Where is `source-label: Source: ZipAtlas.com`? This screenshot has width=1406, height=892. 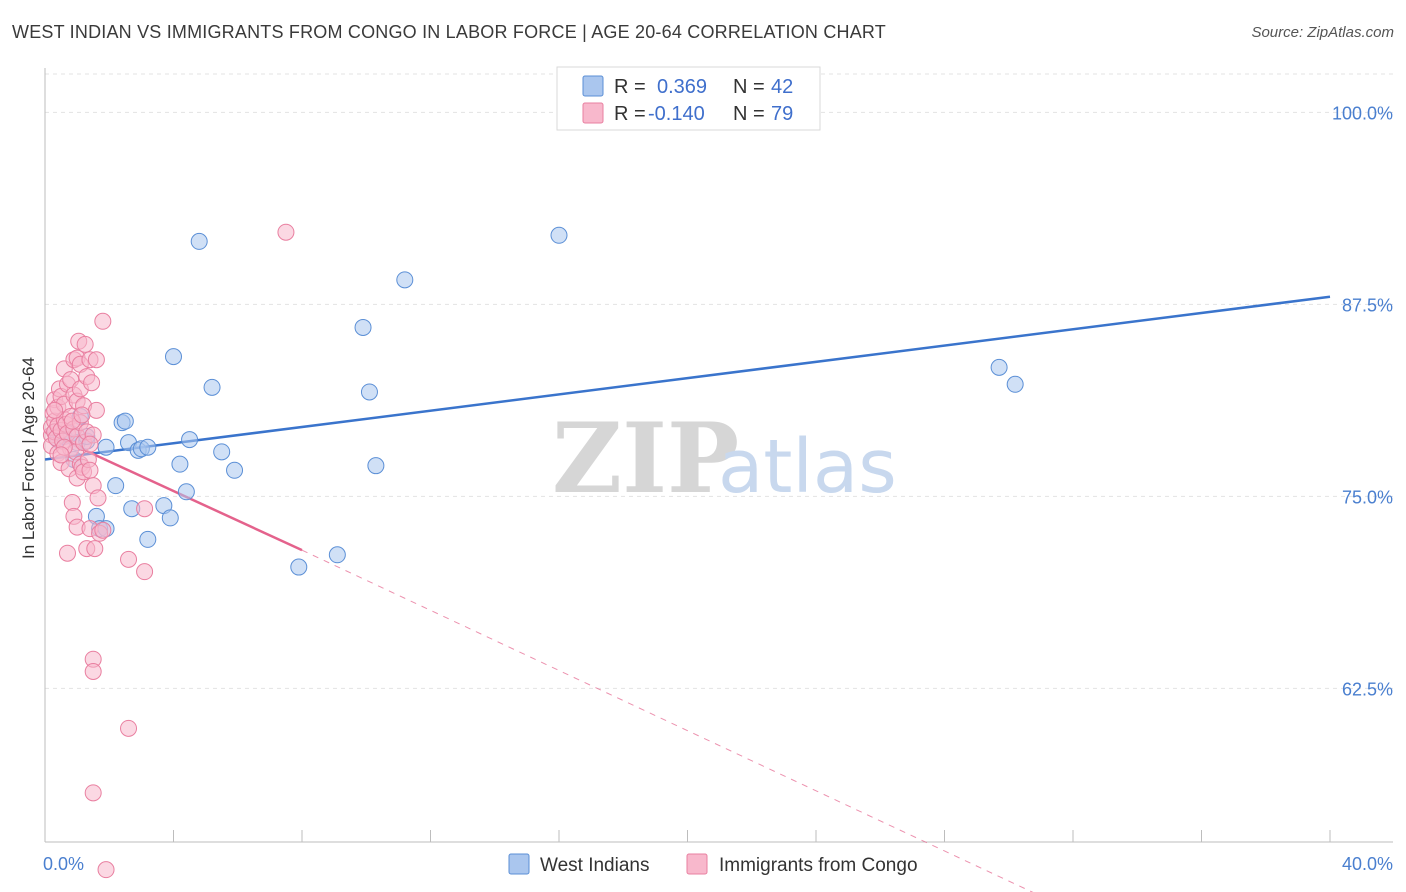
source-label: Source: ZipAtlas.com is located at coordinates (1322, 32).